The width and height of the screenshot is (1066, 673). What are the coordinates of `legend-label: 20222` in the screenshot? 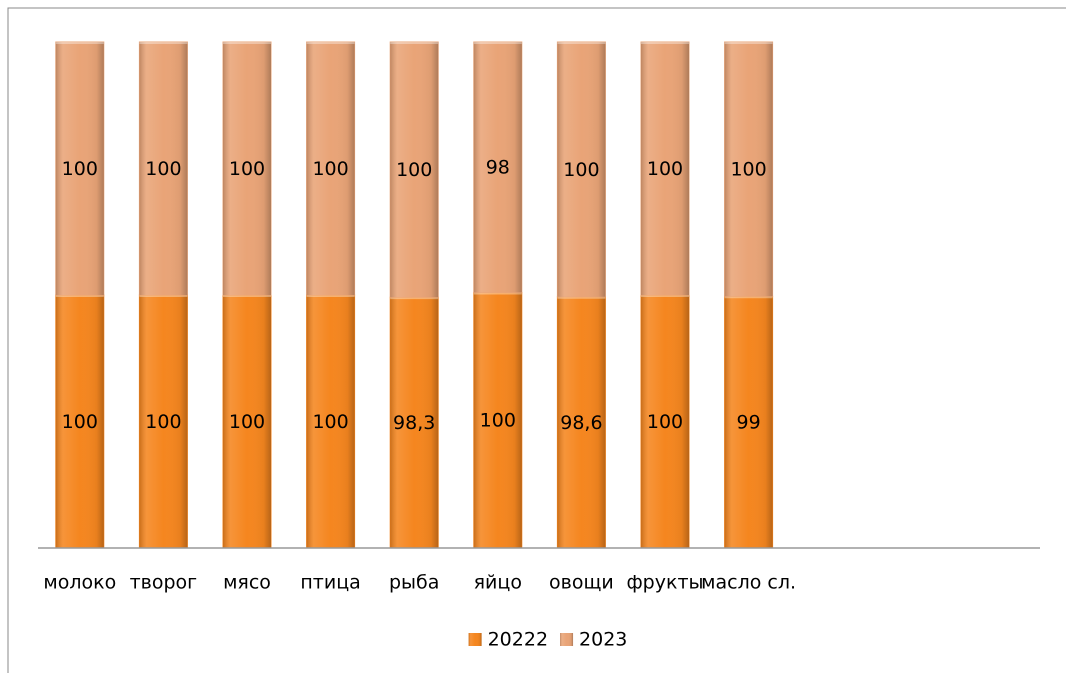 It's located at (518, 640).